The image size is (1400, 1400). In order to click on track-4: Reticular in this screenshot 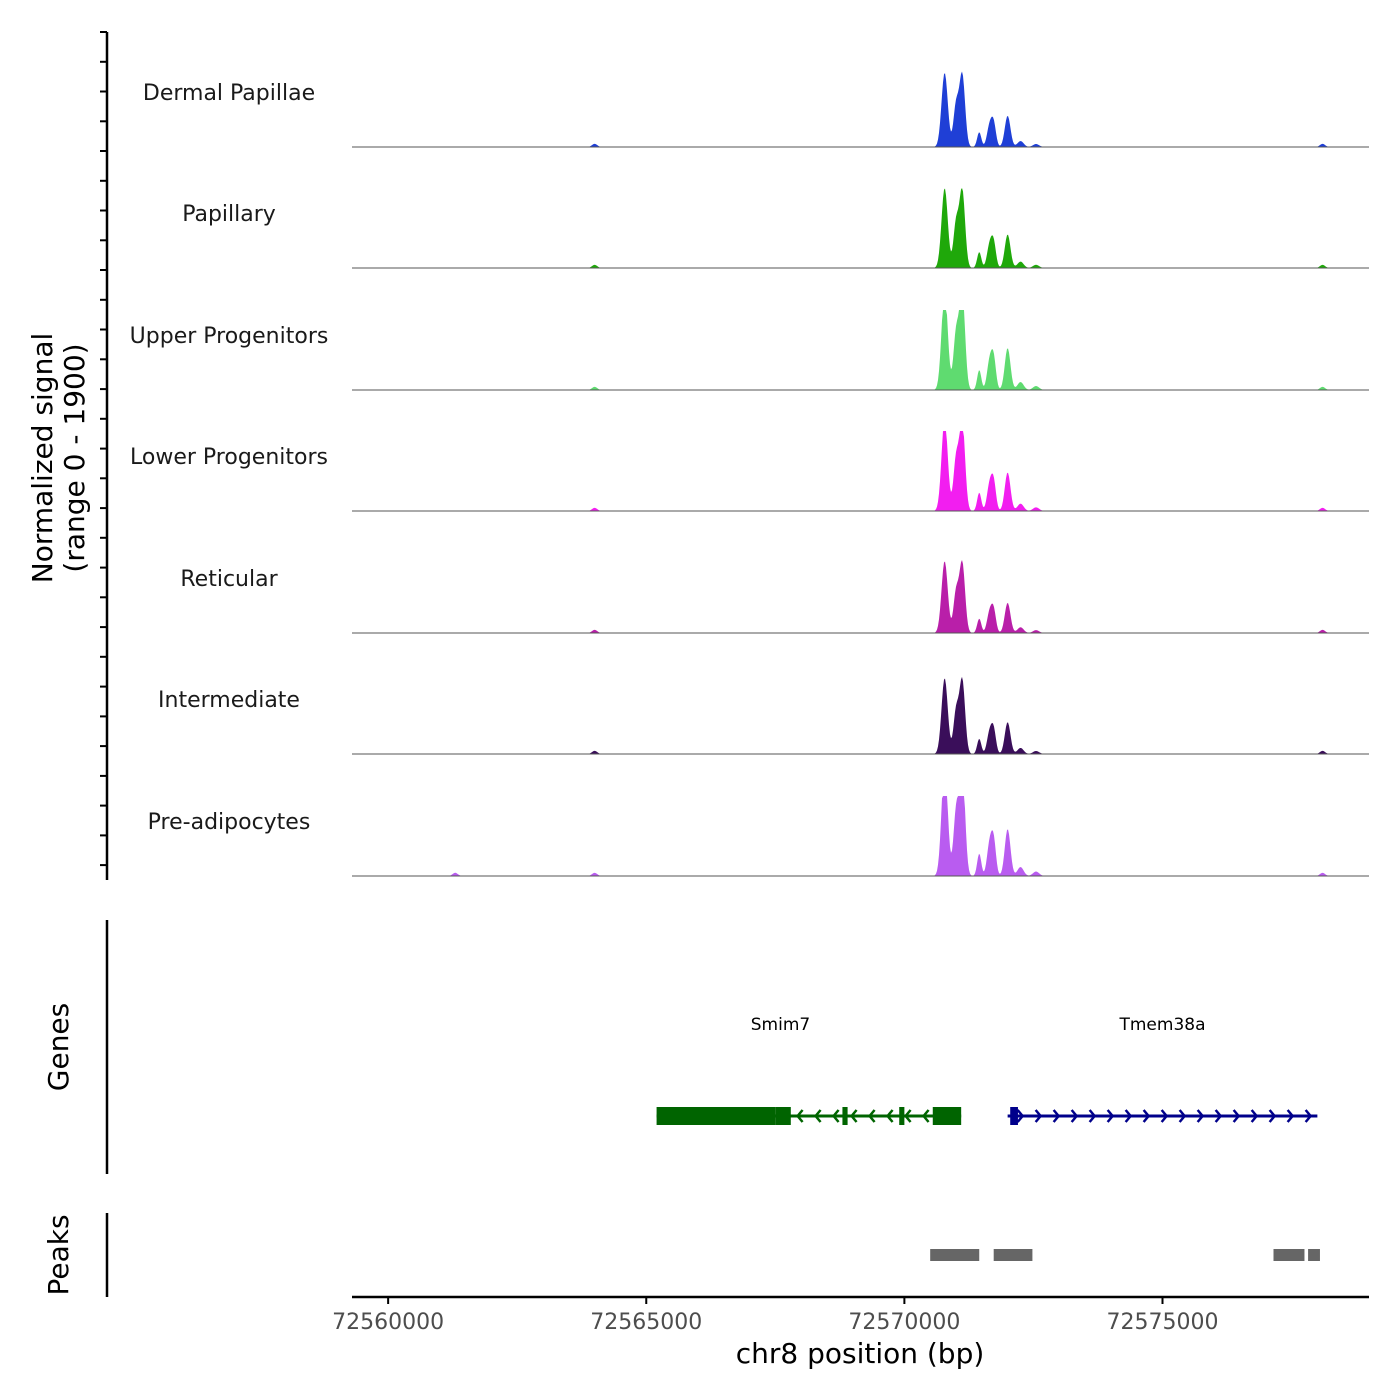, I will do `click(774, 596)`.